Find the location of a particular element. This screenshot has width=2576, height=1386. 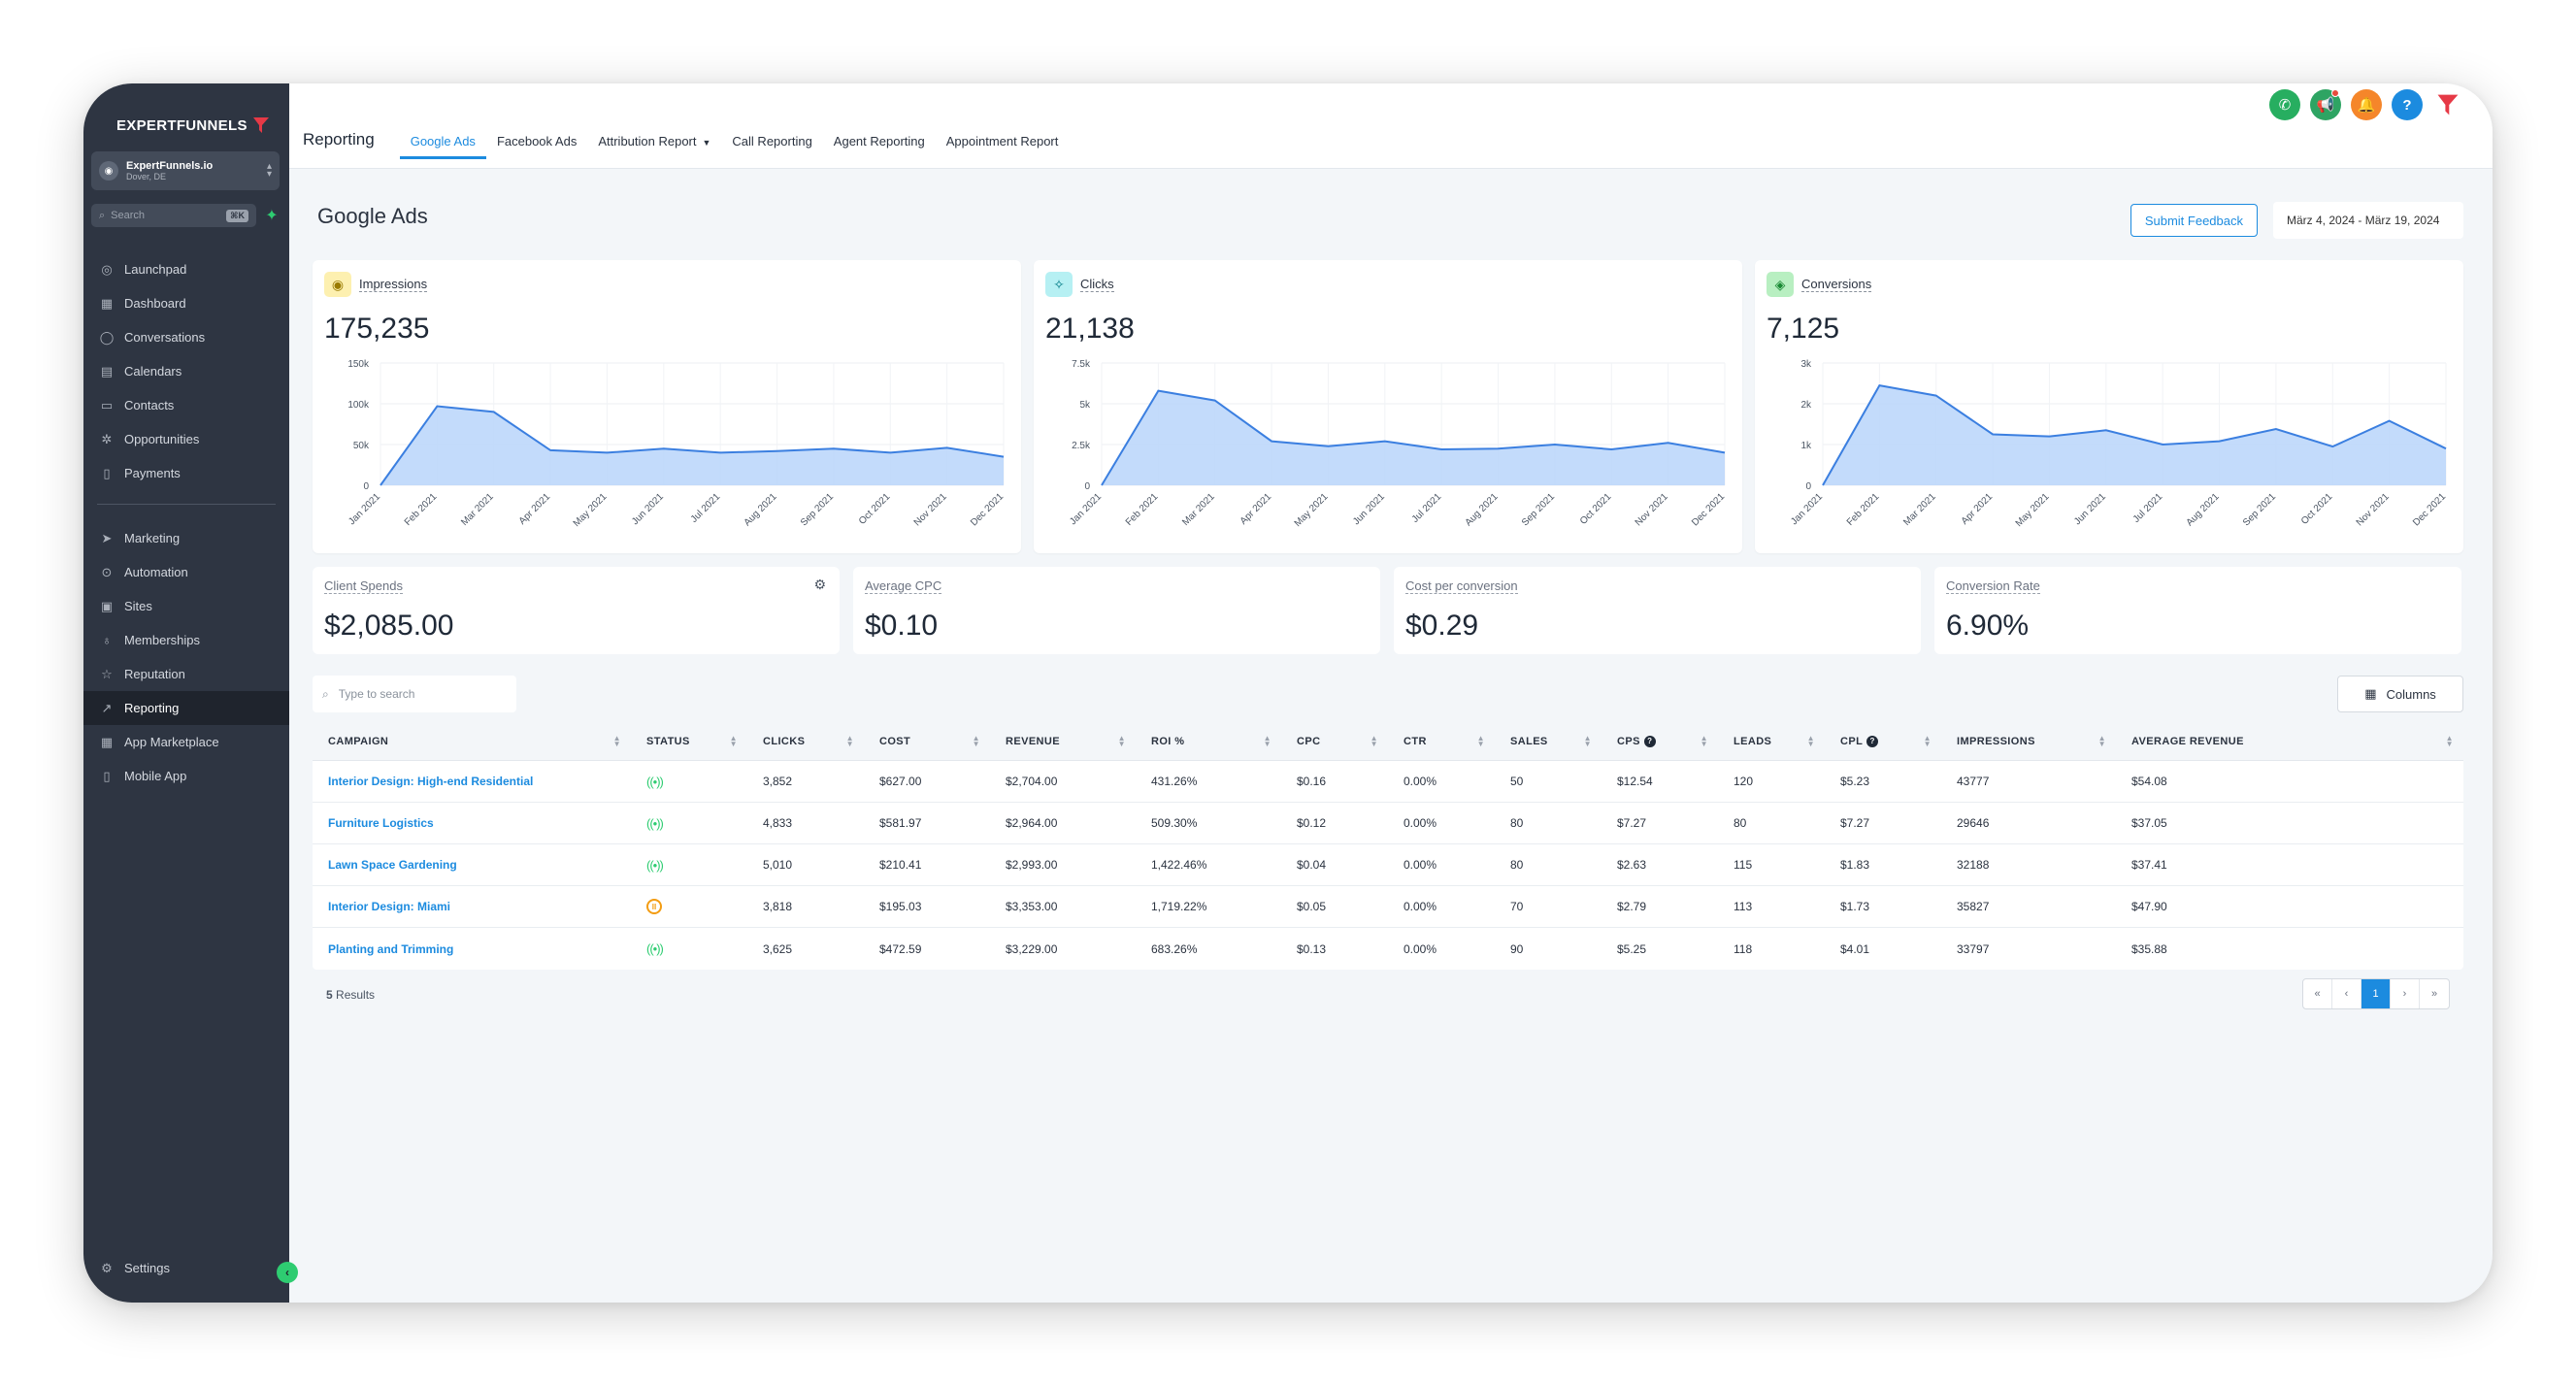

sales-cell: 50 is located at coordinates (1517, 781).